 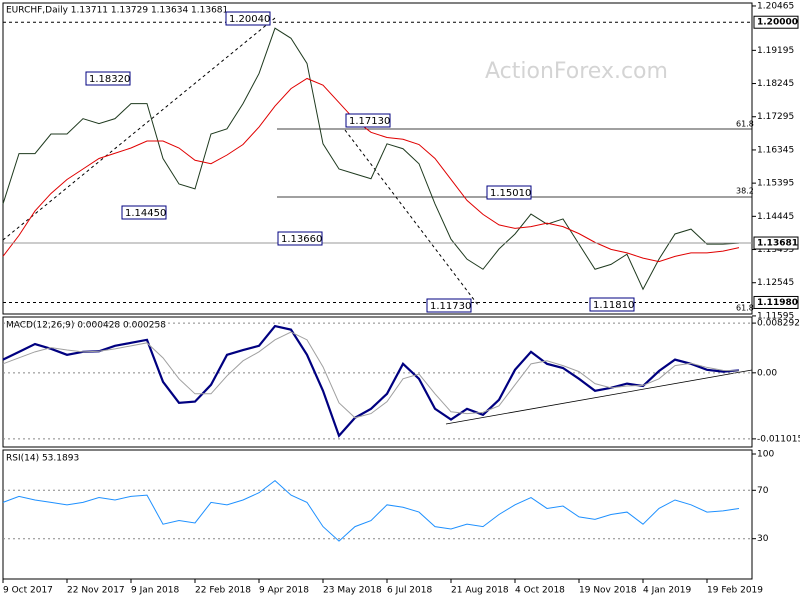 What do you see at coordinates (765, 454) in the screenshot?
I see `y-tick-label: 100` at bounding box center [765, 454].